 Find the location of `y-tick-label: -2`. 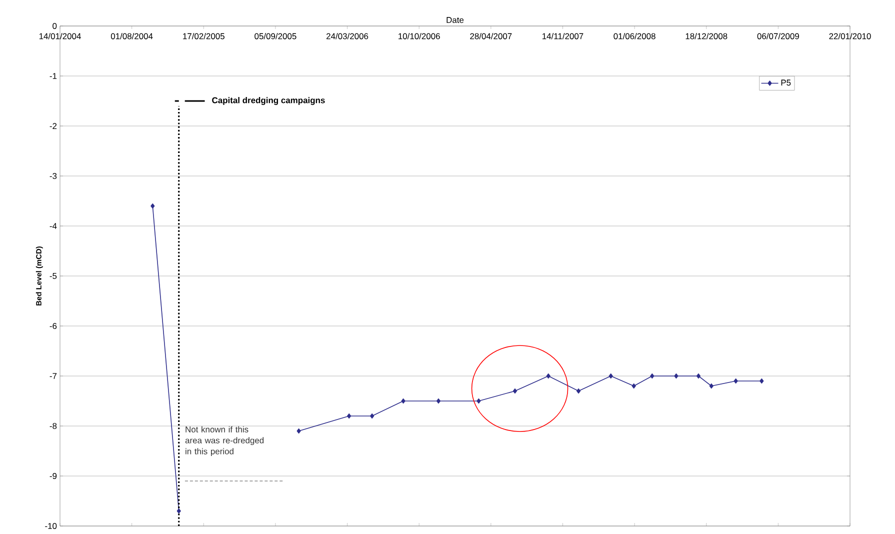

y-tick-label: -2 is located at coordinates (53, 126).